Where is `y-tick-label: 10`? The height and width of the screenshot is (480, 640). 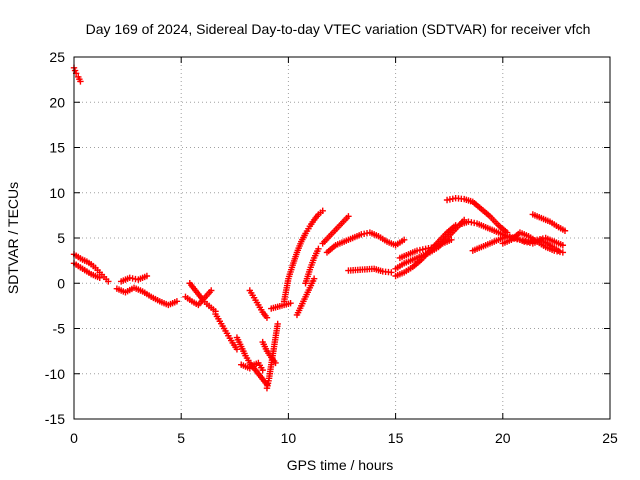
y-tick-label: 10 is located at coordinates (57, 193).